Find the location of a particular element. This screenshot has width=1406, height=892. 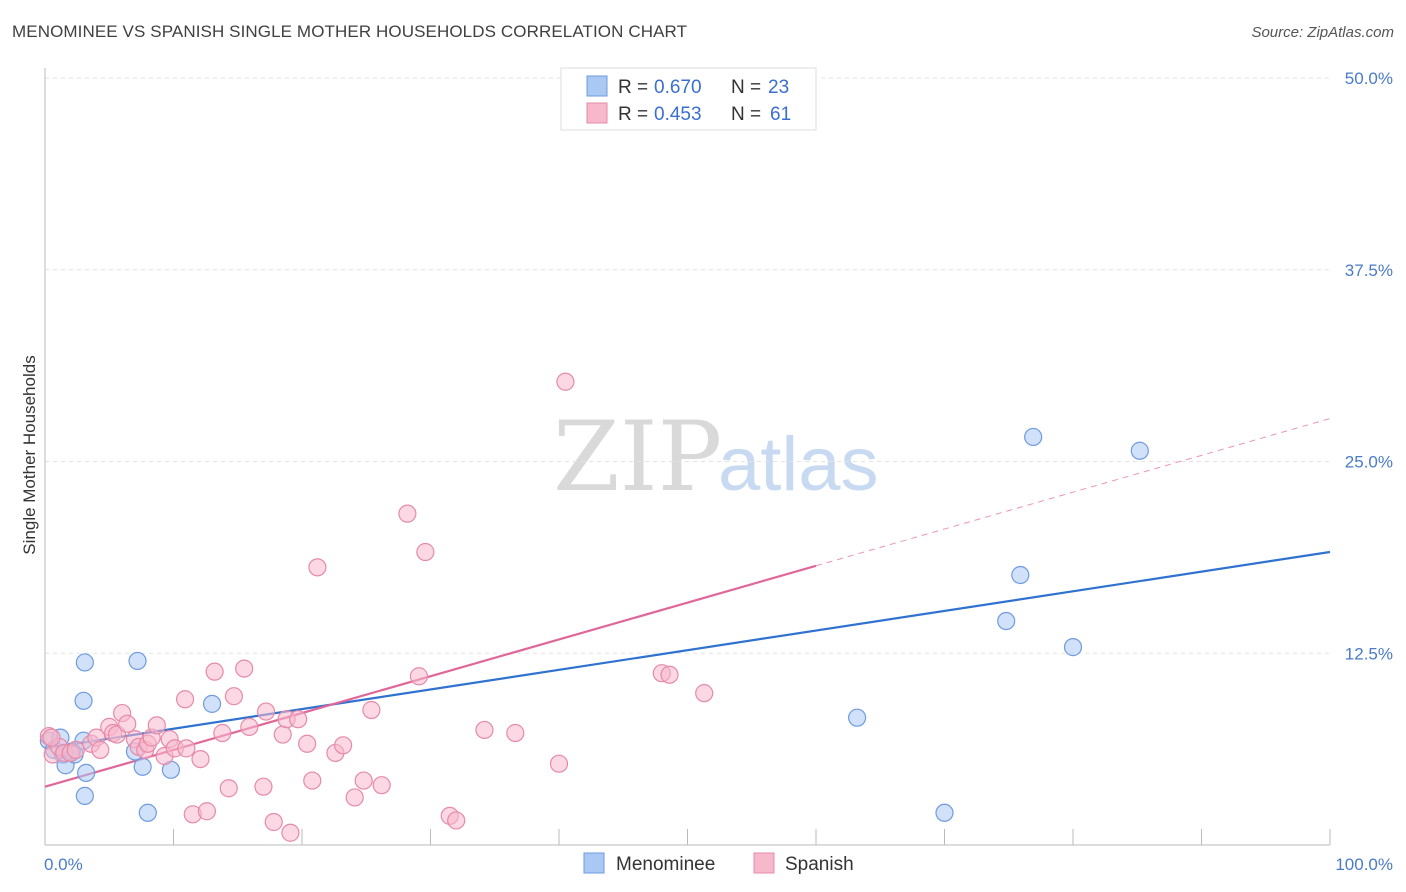

legend-r-value-2: 0.453 is located at coordinates (678, 114).